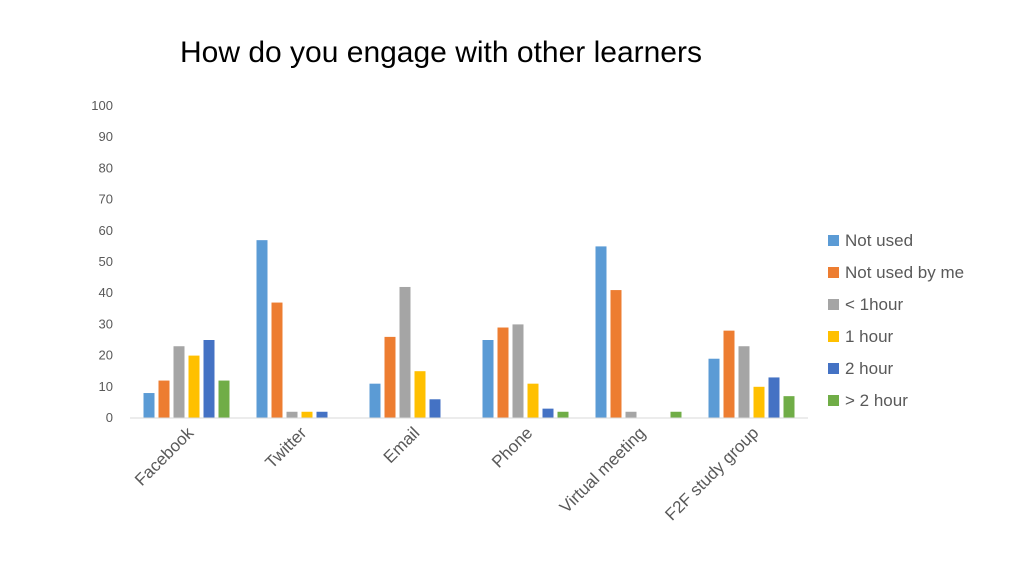 The height and width of the screenshot is (576, 1024). I want to click on x-category-label: F2F study group, so click(711, 473).